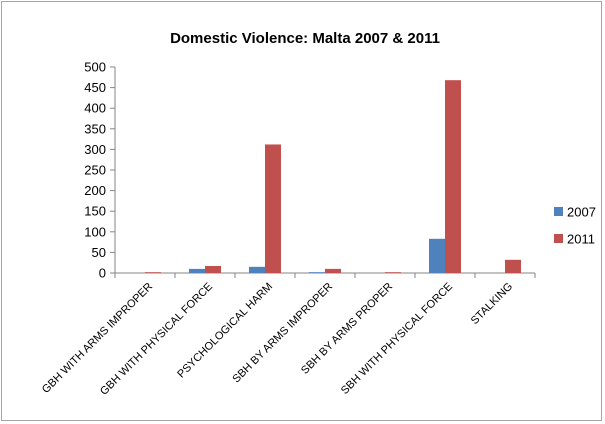 The width and height of the screenshot is (605, 424). I want to click on y-tick-label: 100, so click(95, 231).